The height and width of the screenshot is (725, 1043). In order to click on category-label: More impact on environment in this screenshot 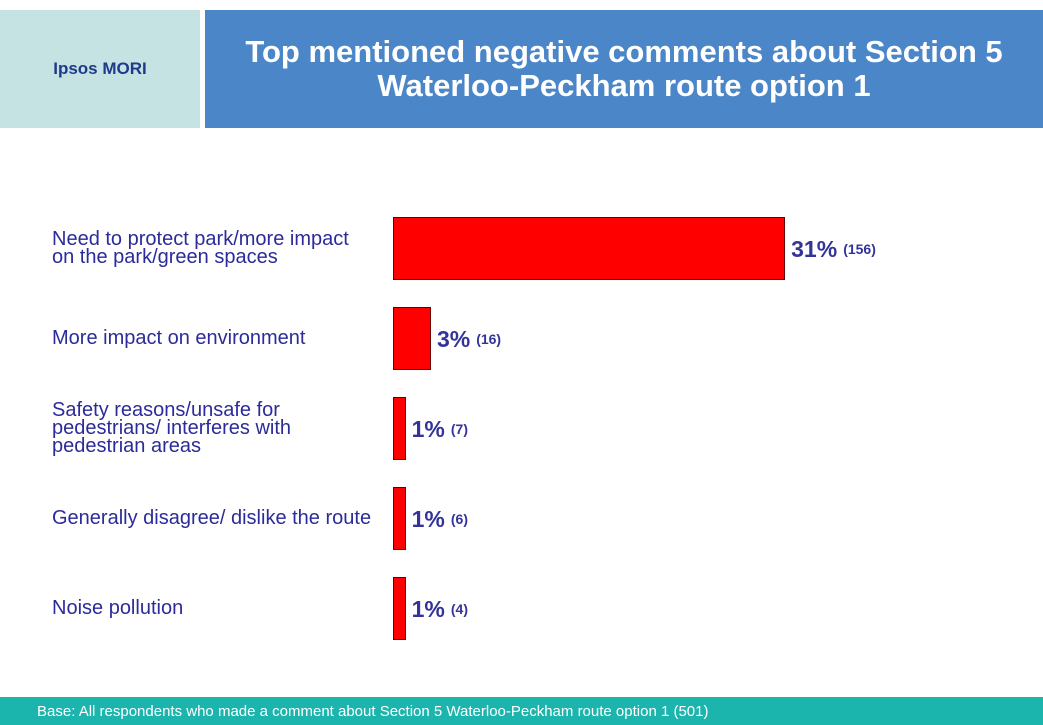, I will do `click(179, 338)`.